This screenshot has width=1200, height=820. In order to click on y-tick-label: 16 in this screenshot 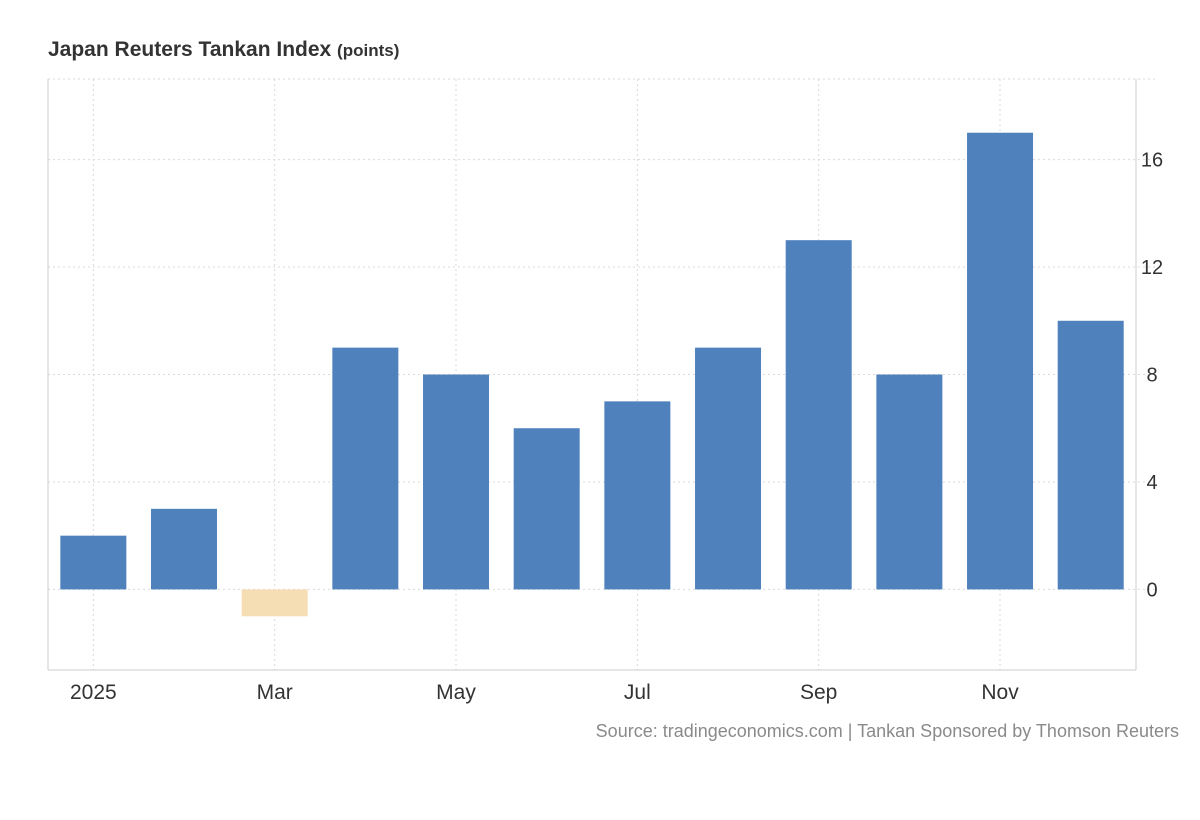, I will do `click(1152, 161)`.